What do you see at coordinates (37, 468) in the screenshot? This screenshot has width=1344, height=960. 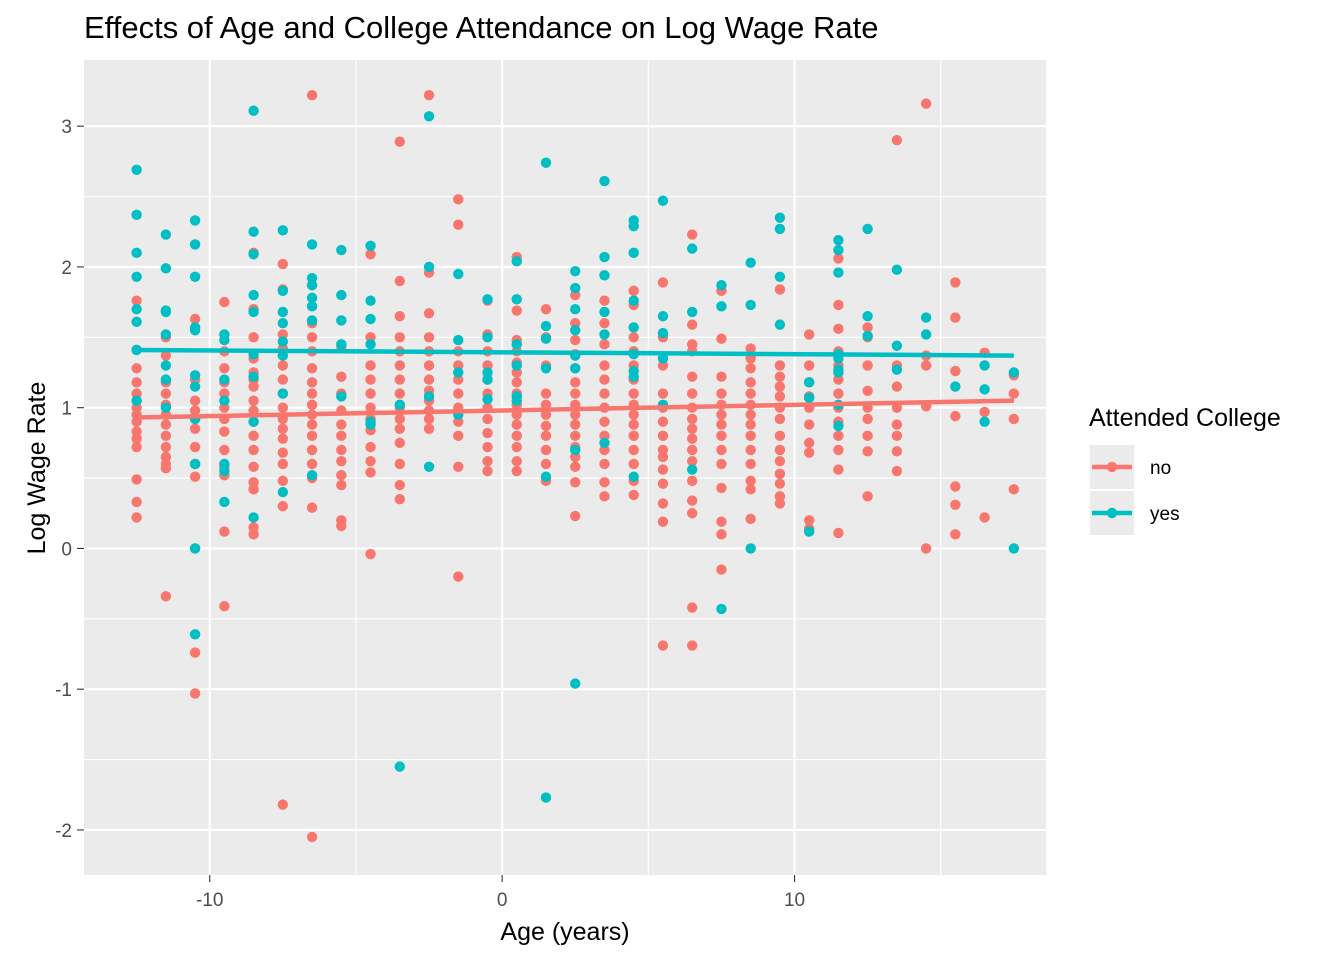 I see `y-axis-title: Log Wage Rate` at bounding box center [37, 468].